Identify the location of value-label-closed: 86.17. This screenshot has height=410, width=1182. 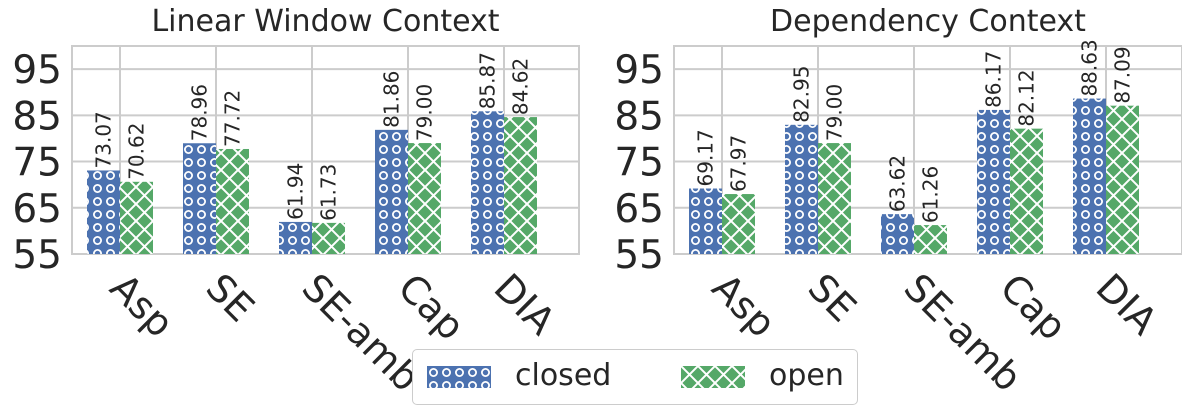
(994, 79).